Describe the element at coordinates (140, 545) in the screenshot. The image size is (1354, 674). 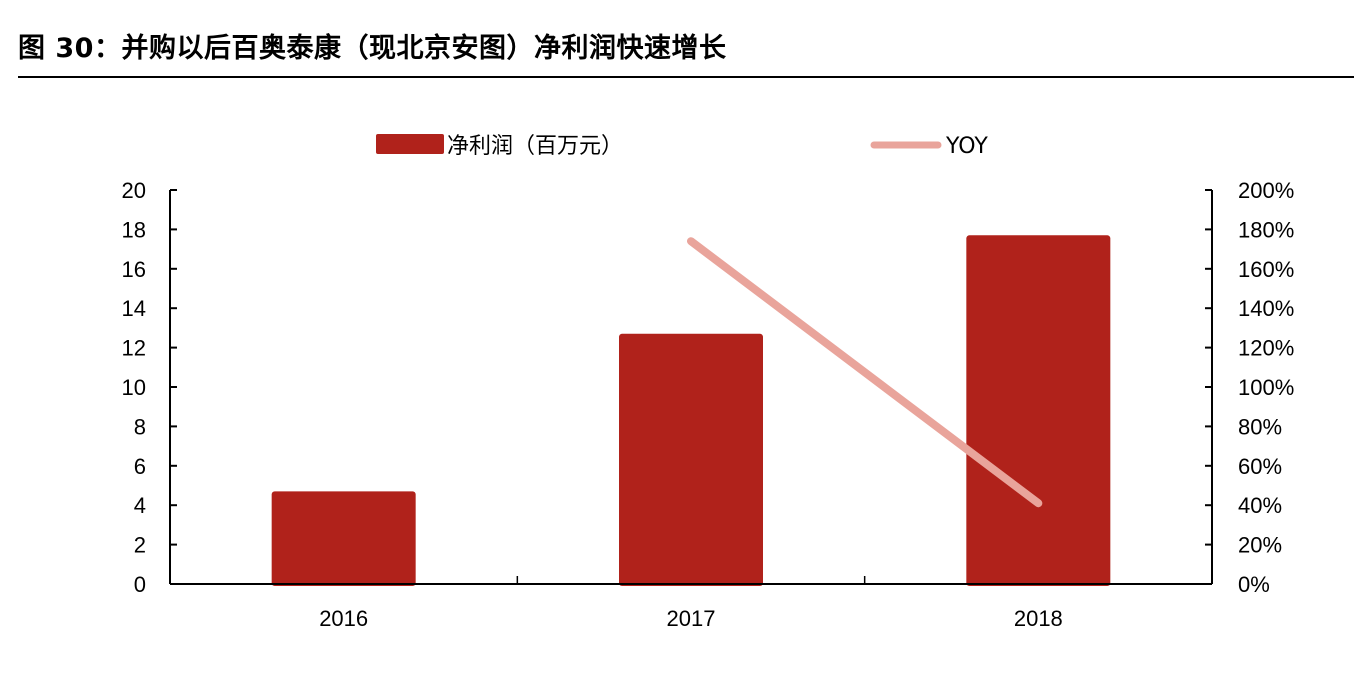
I see `left-tick-label: 2` at that location.